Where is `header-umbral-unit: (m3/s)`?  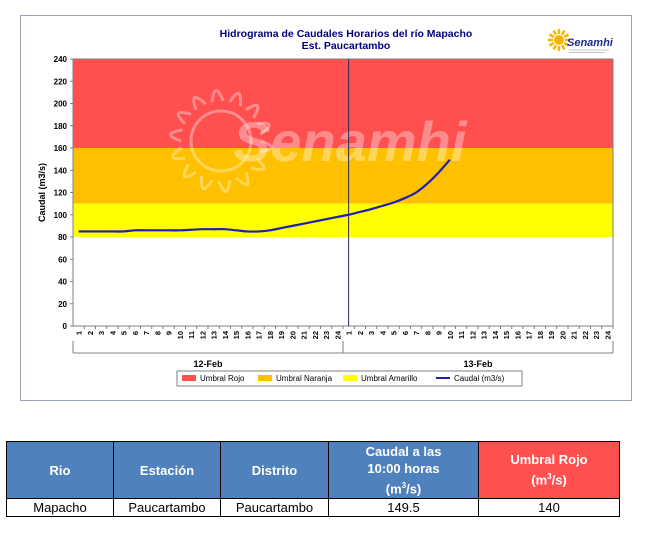
header-umbral-unit: (m3/s) is located at coordinates (549, 478).